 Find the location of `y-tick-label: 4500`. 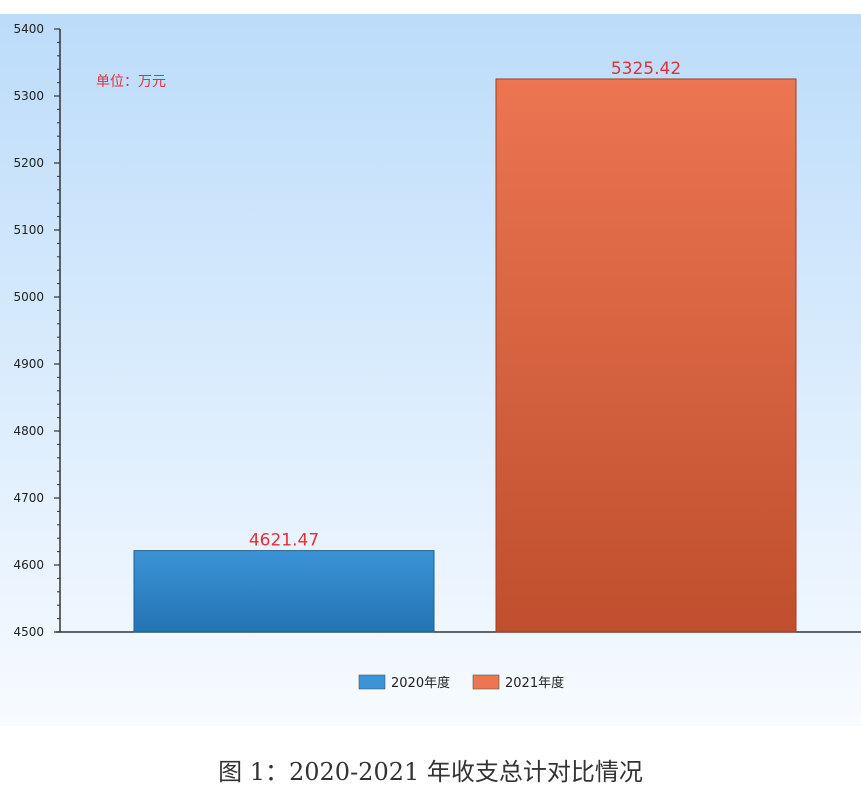

y-tick-label: 4500 is located at coordinates (28, 632).